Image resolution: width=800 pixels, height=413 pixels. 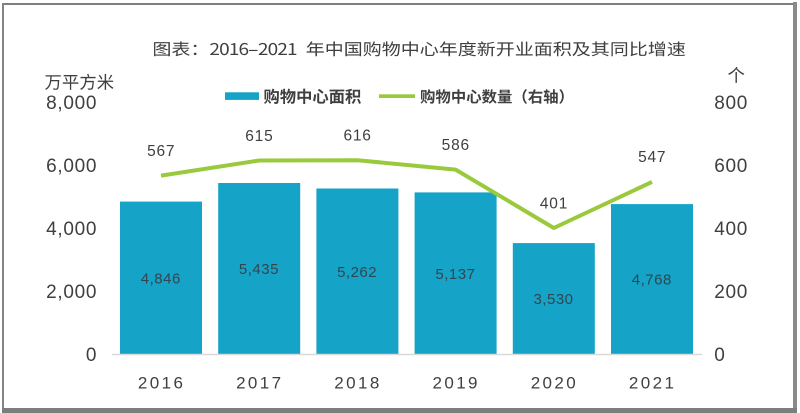 What do you see at coordinates (71, 292) in the screenshot?
I see `svg-text: 2,000` at bounding box center [71, 292].